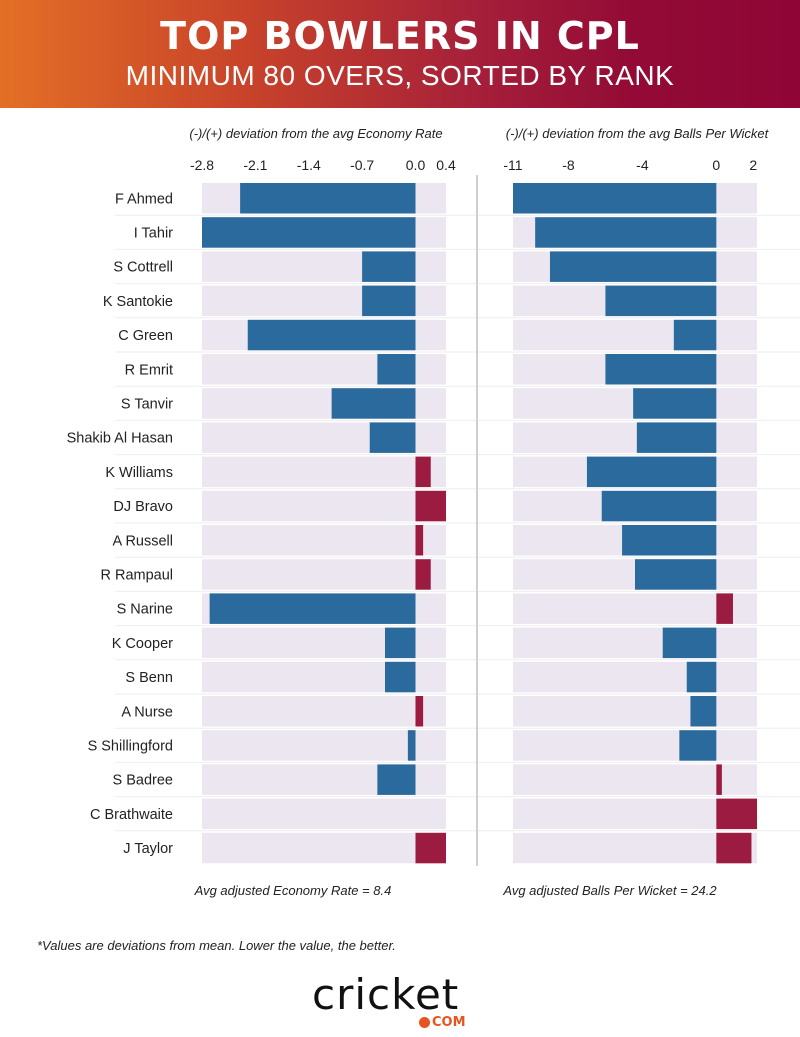  I want to click on row-label: J Taylor, so click(148, 849).